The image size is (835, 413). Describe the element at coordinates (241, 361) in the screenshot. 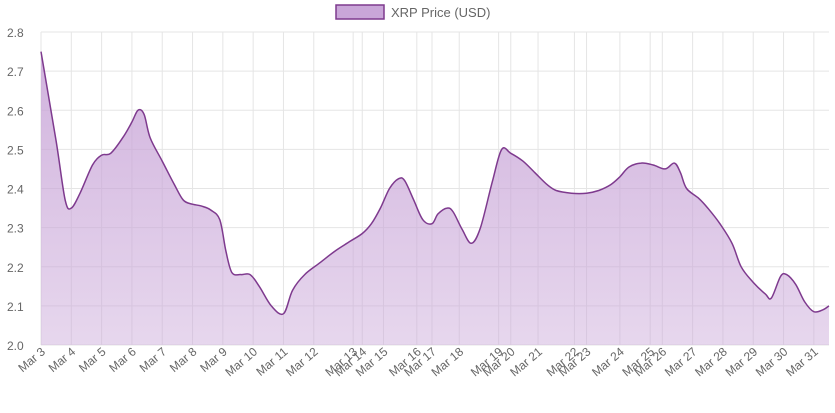

I see `x-tick-label: Mar 10` at that location.